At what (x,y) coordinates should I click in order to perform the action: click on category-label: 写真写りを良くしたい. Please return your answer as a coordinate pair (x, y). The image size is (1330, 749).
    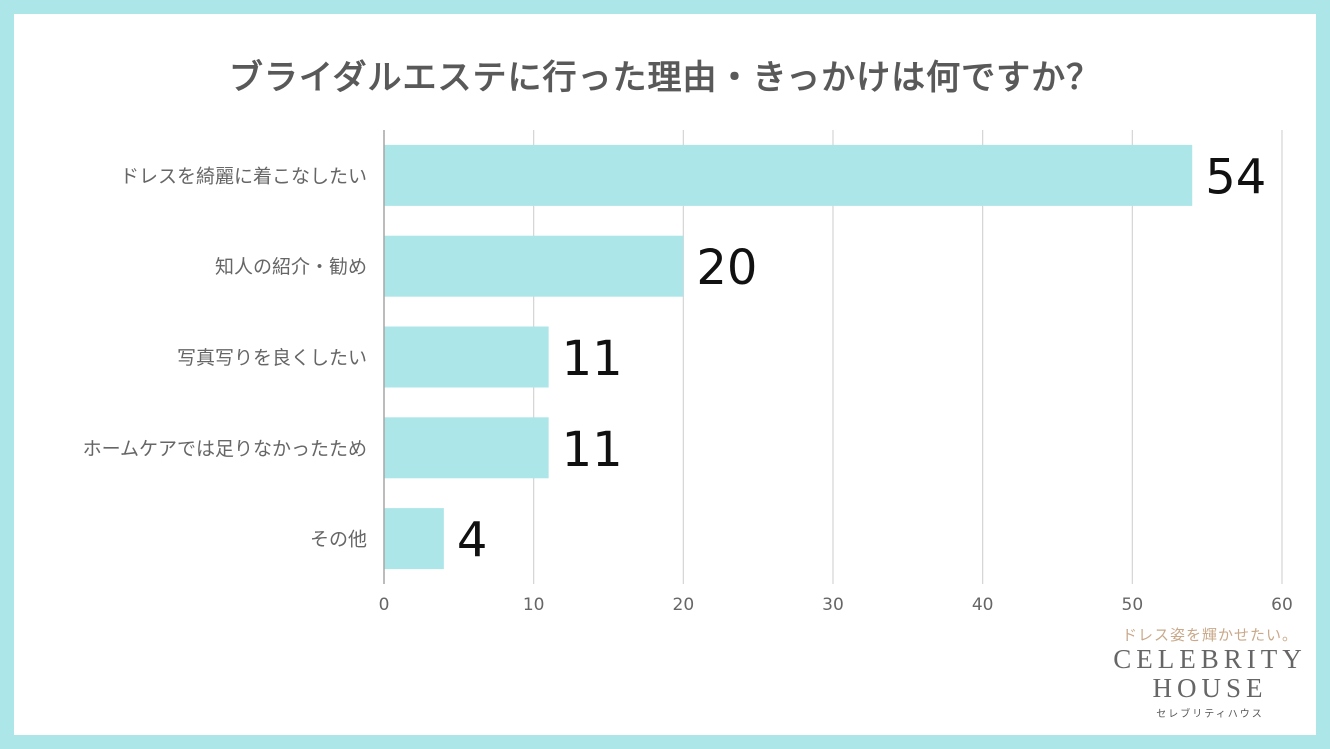
    Looking at the image, I should click on (272, 358).